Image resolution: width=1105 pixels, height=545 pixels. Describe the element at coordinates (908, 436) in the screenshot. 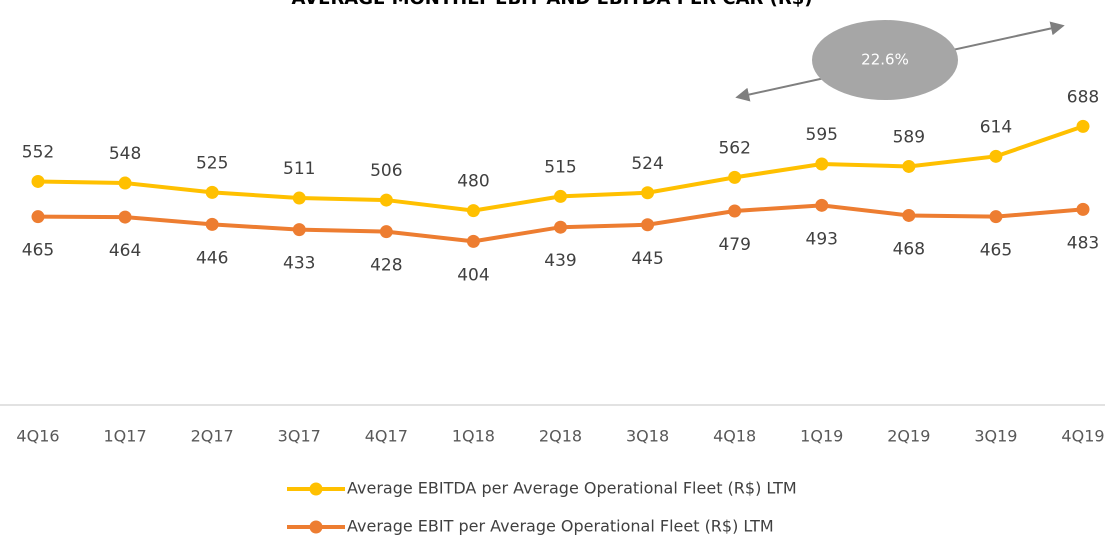

I see `x-tick-label: 2Q19` at that location.